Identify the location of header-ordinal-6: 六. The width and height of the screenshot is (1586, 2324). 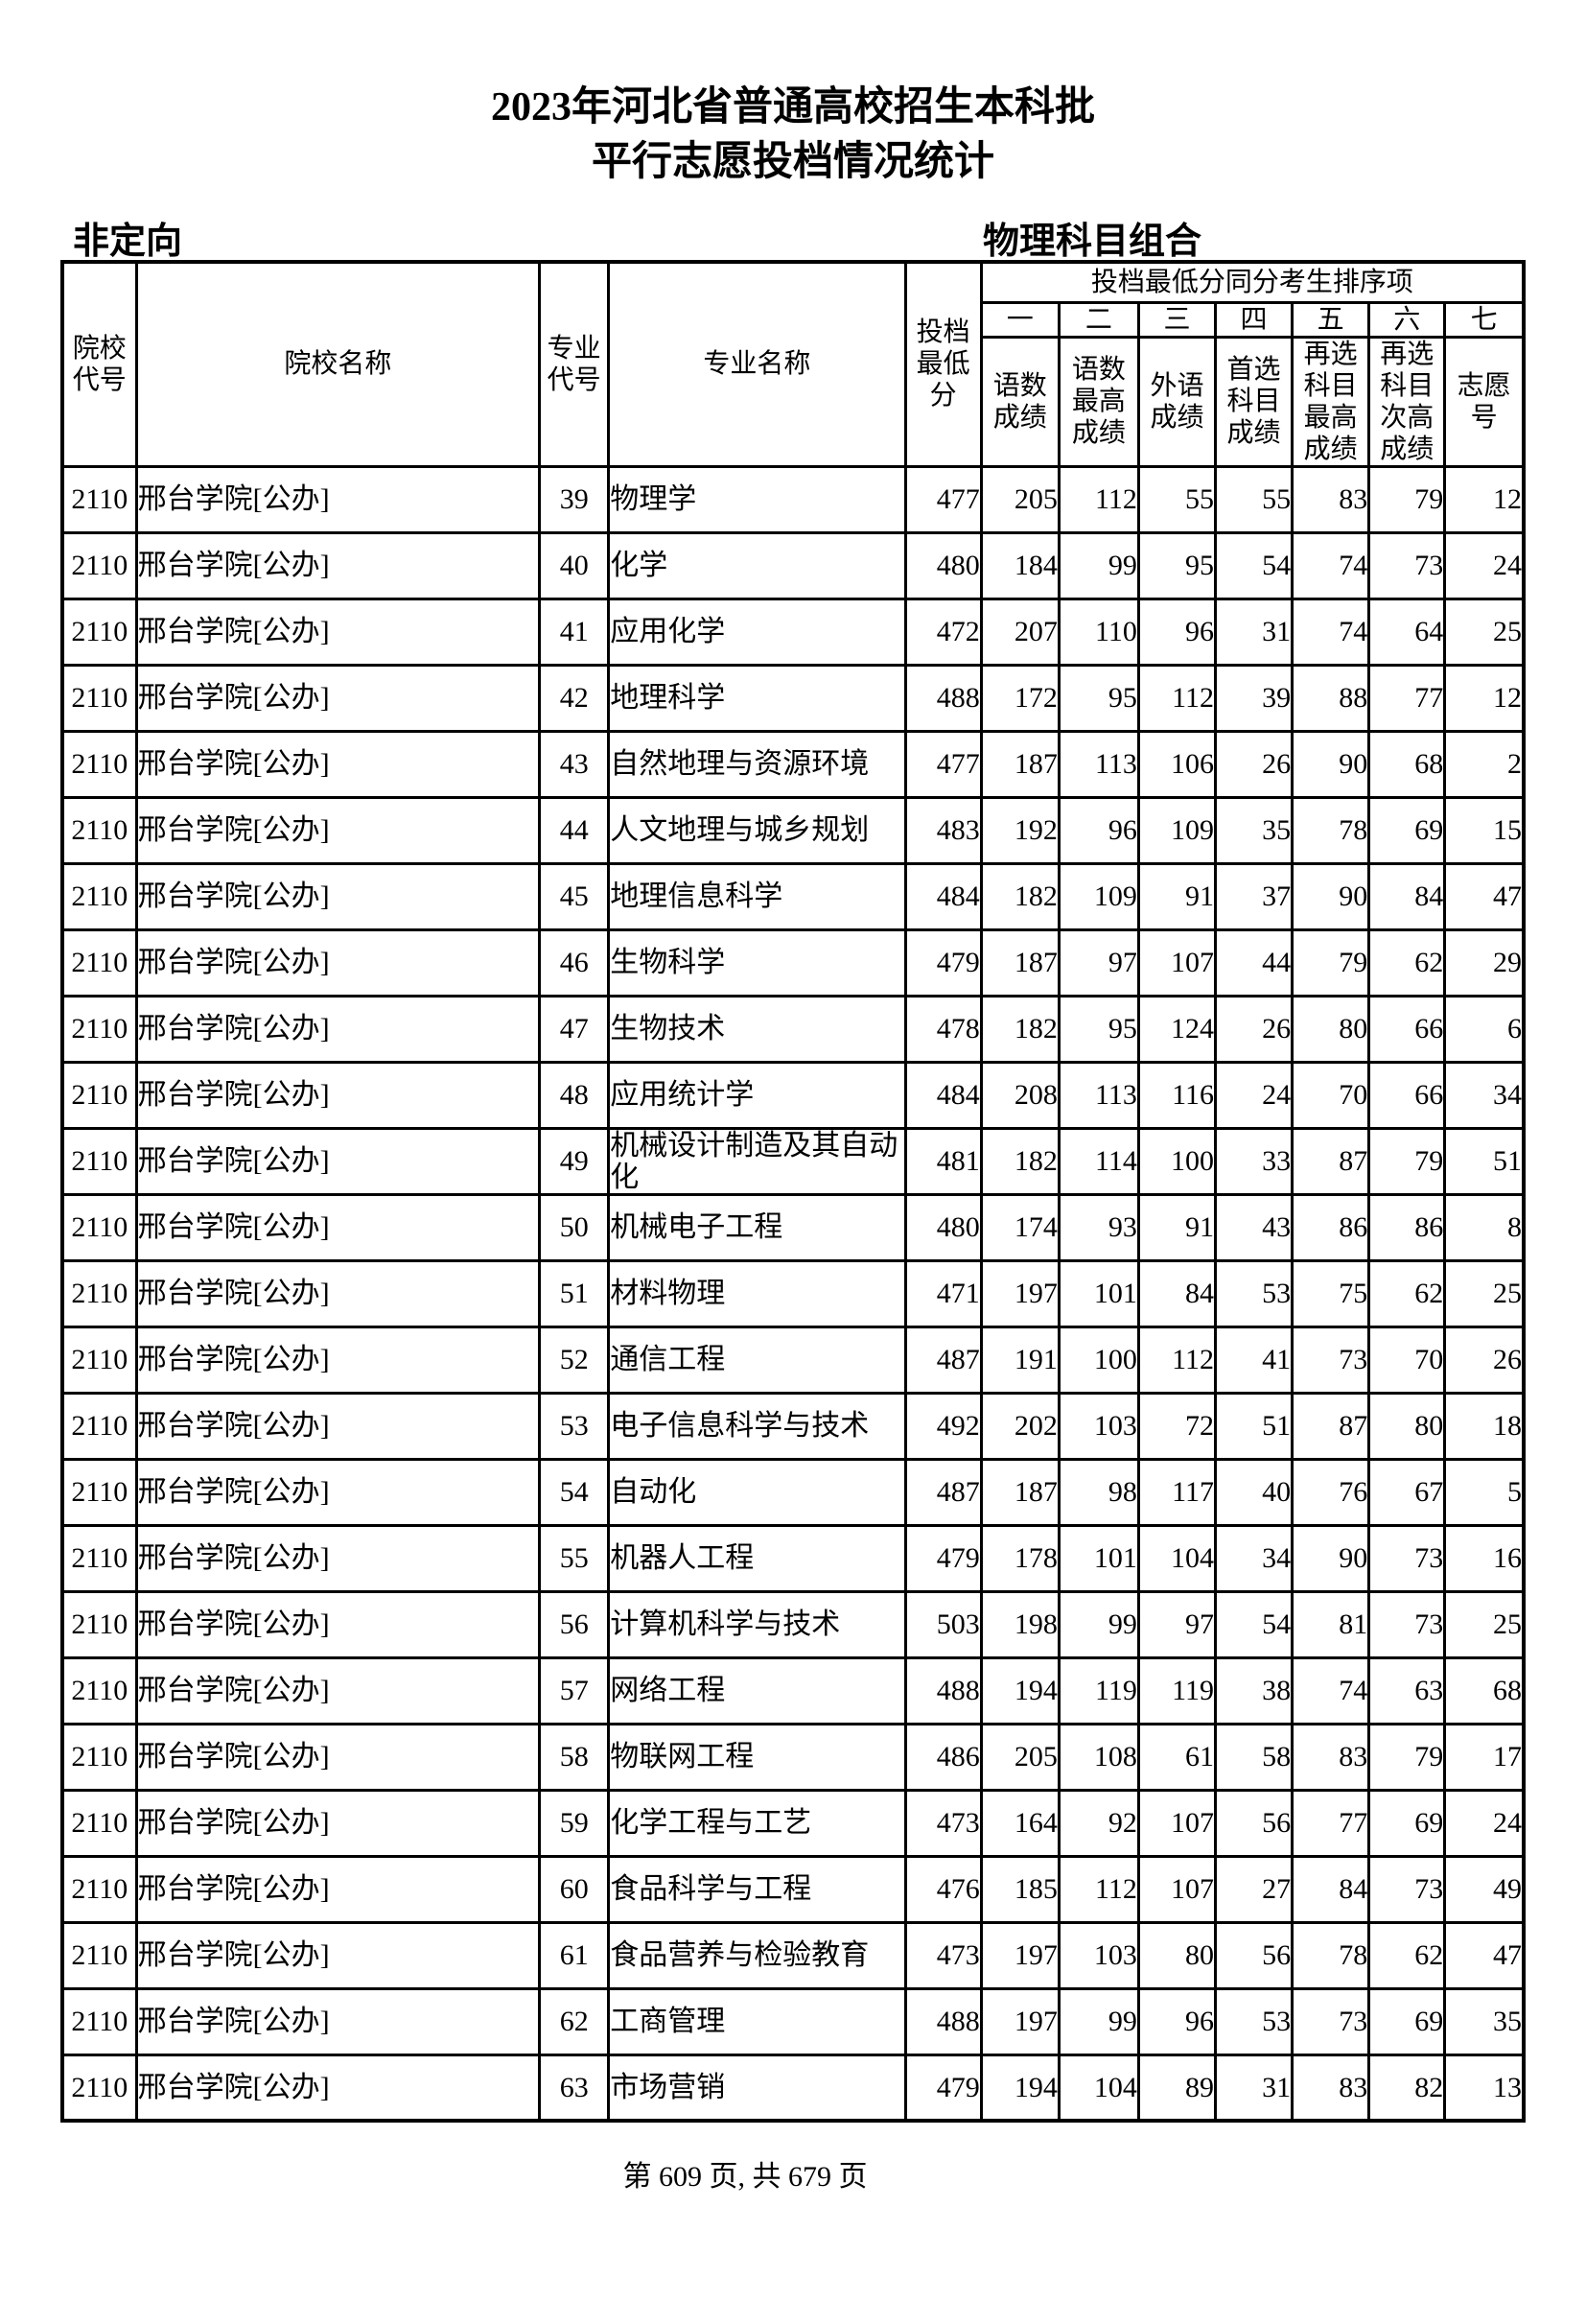
(1407, 319).